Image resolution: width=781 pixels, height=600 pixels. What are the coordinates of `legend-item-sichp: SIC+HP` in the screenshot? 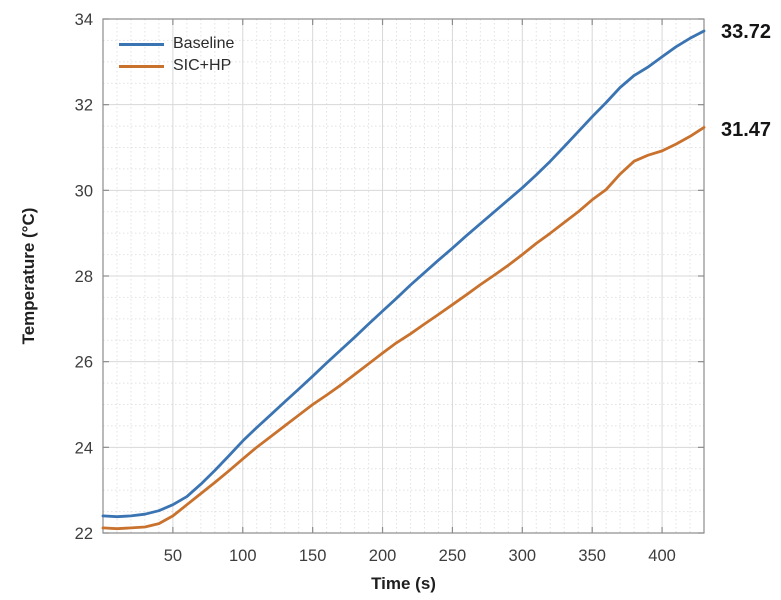 It's located at (176, 66).